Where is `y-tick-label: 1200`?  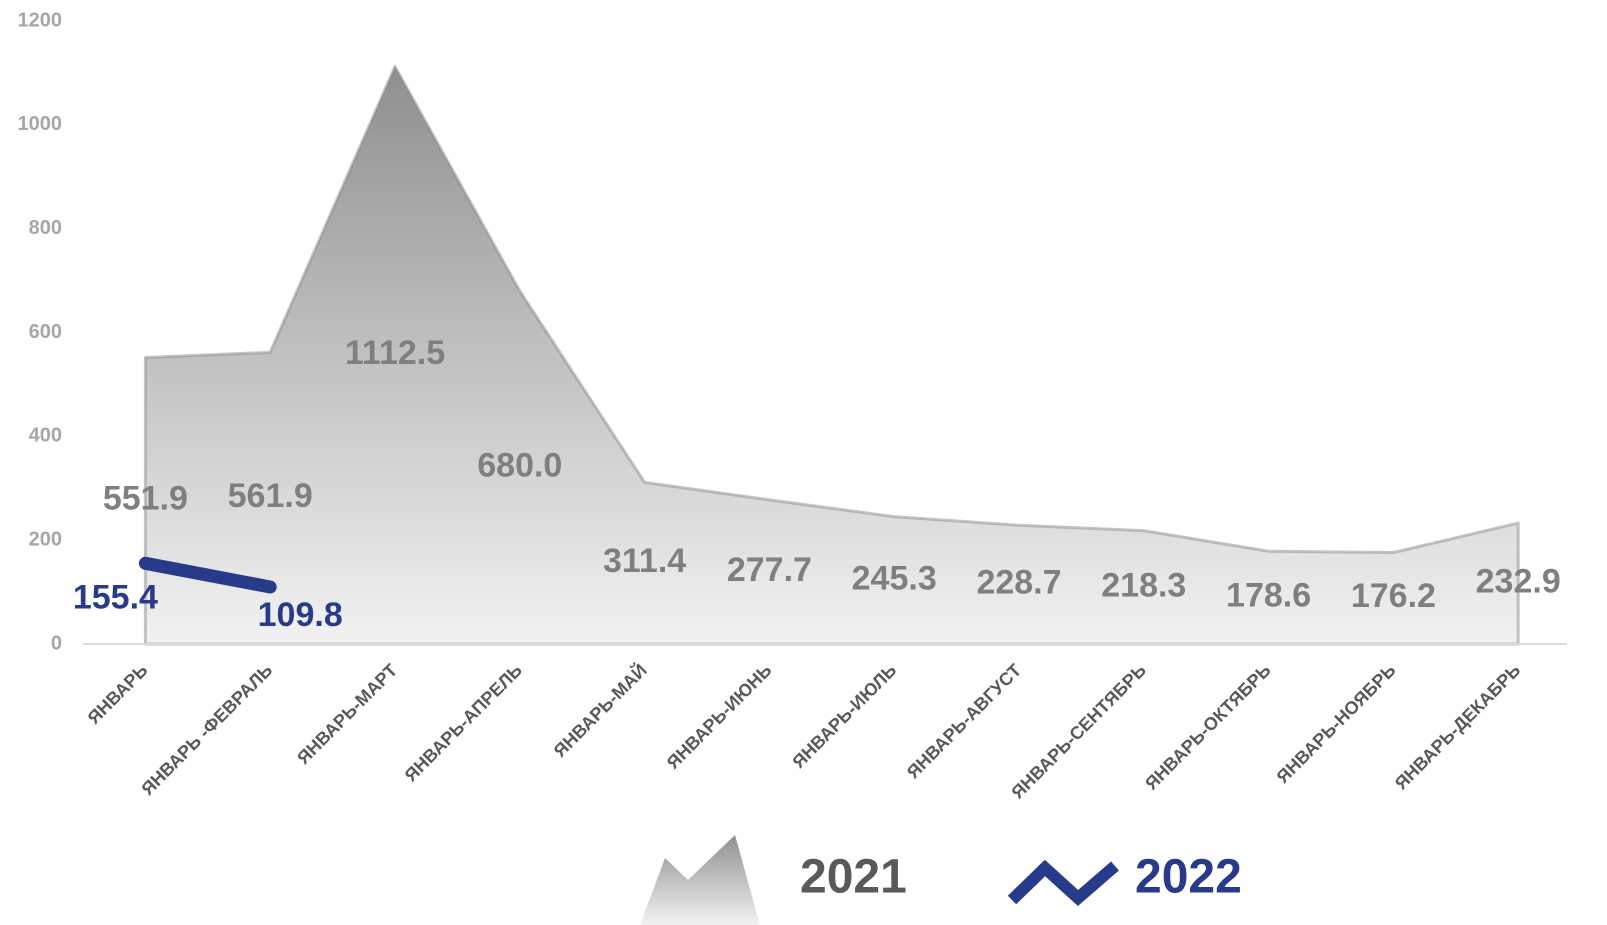
y-tick-label: 1200 is located at coordinates (40, 20).